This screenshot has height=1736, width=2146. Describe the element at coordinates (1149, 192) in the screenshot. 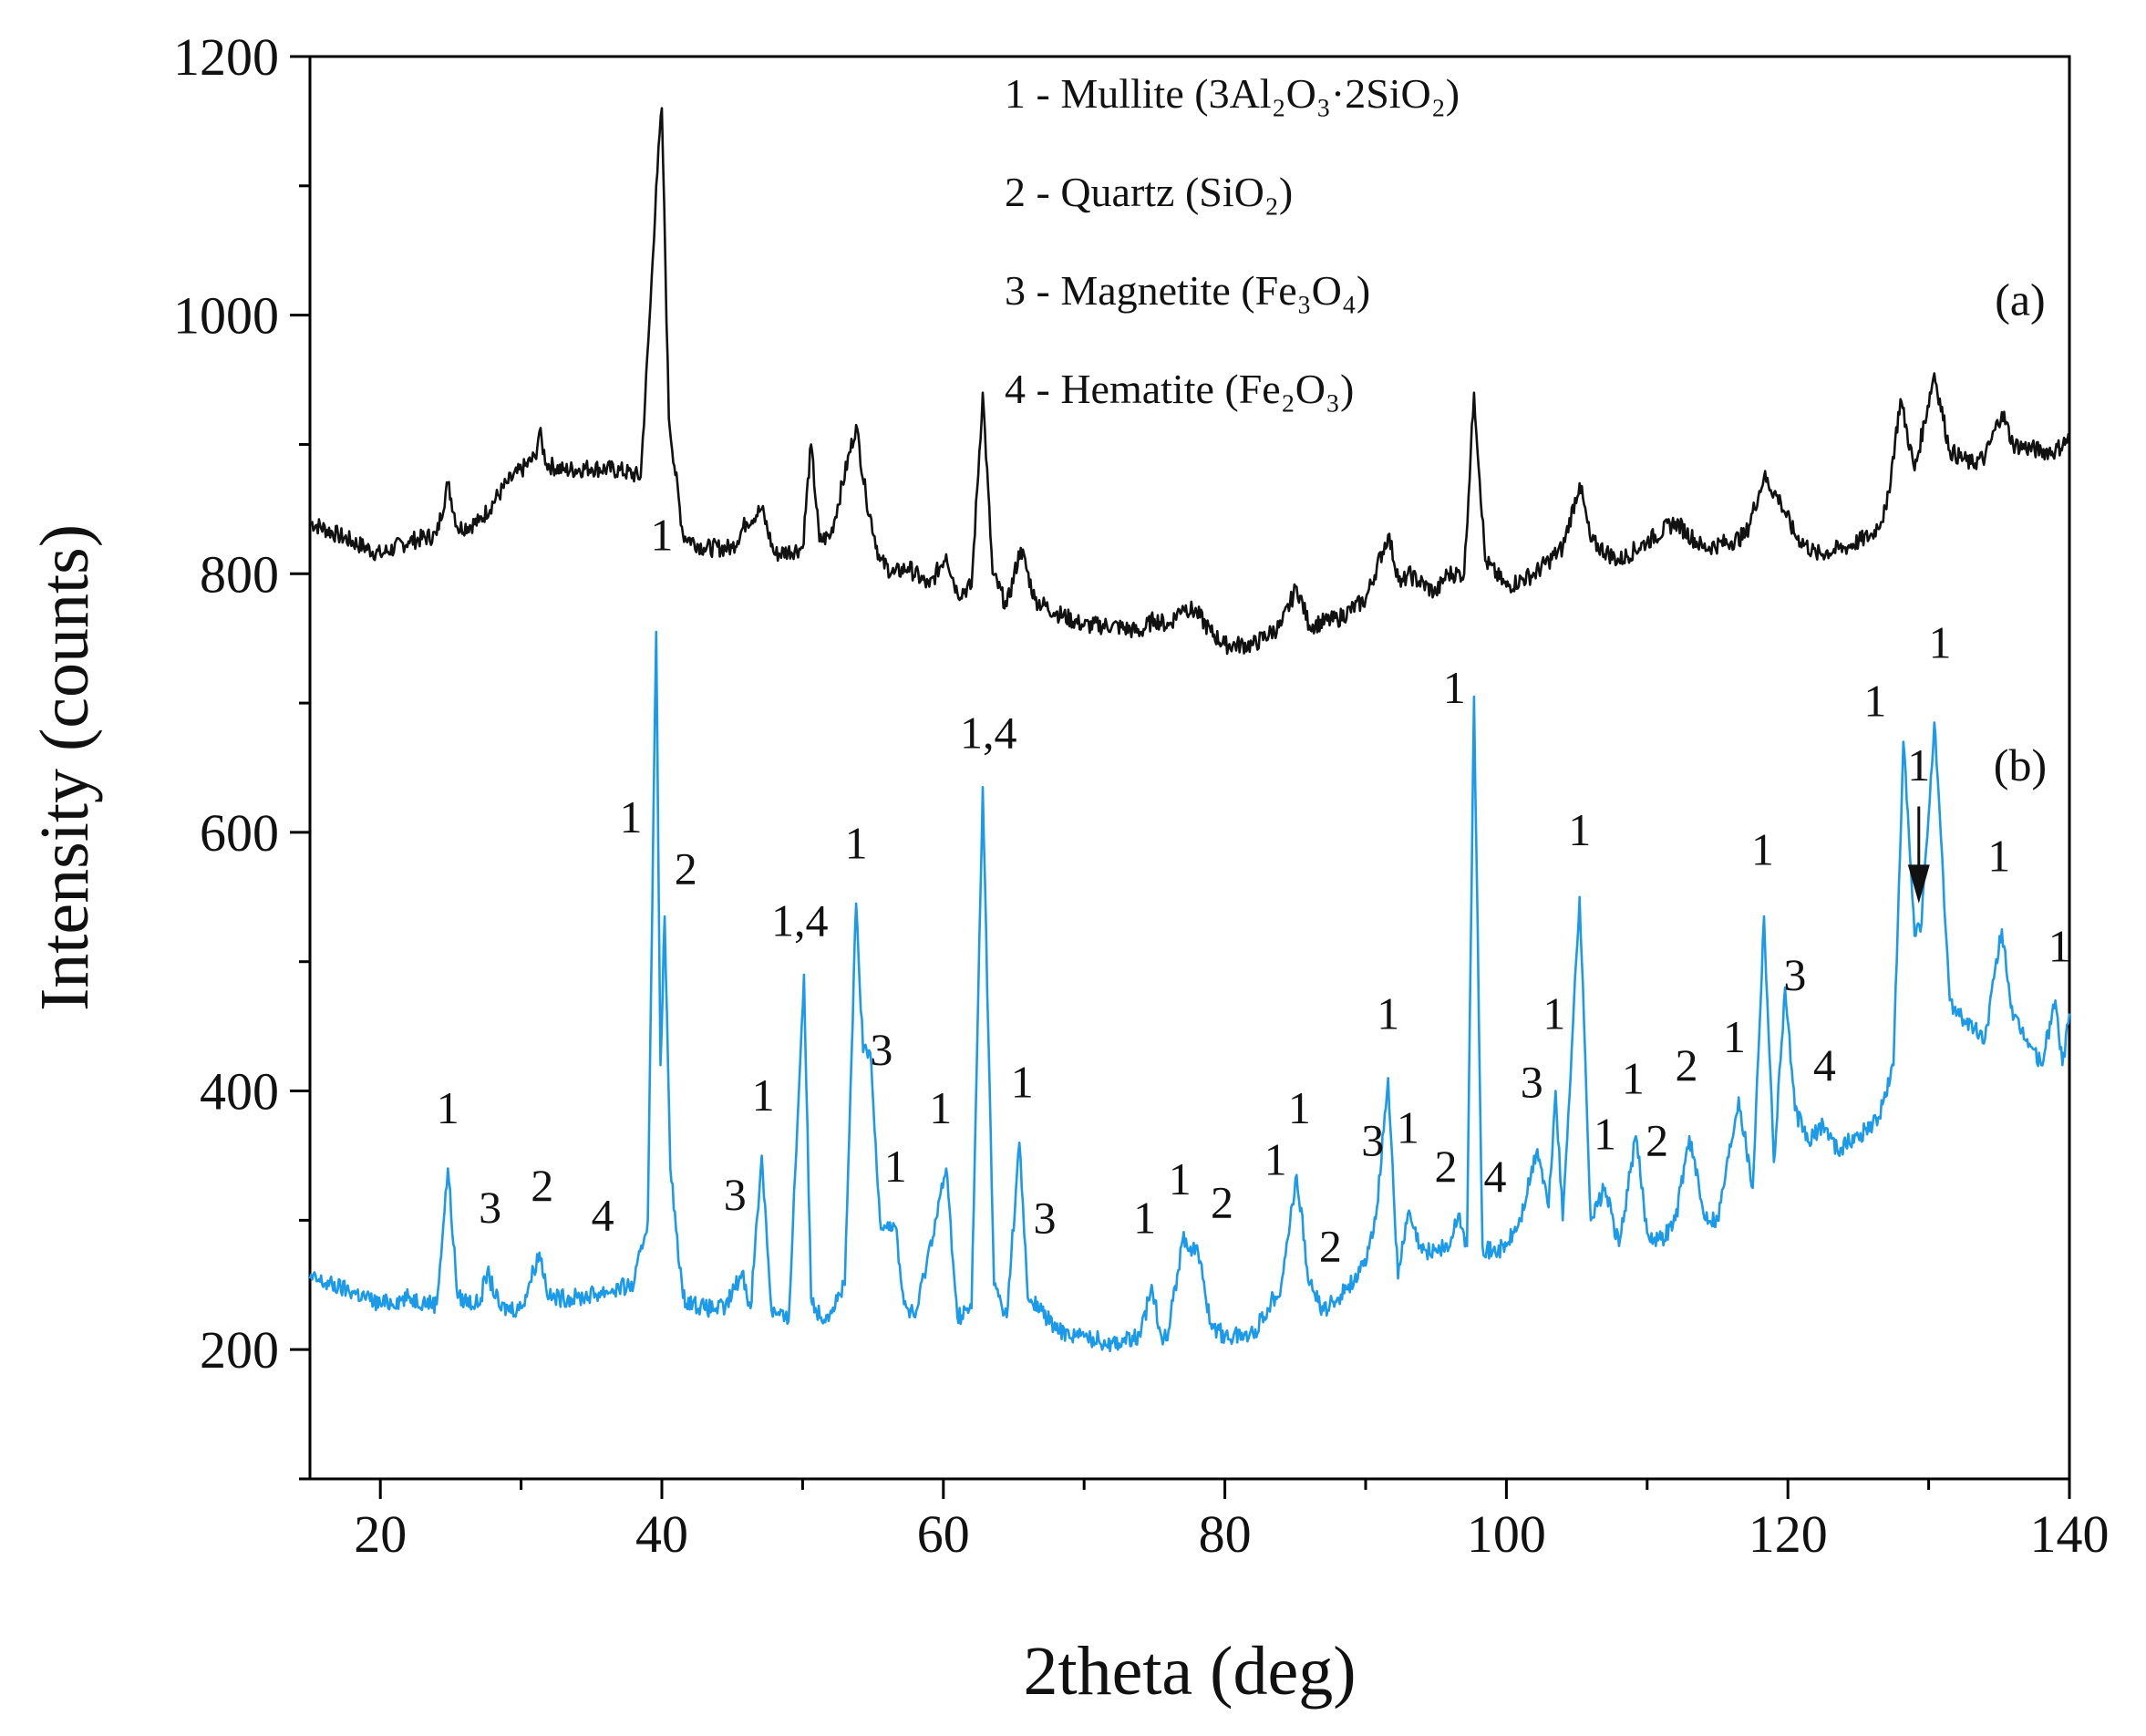

I see `legend-entry: 2 - Quartz (SiO₂)` at that location.